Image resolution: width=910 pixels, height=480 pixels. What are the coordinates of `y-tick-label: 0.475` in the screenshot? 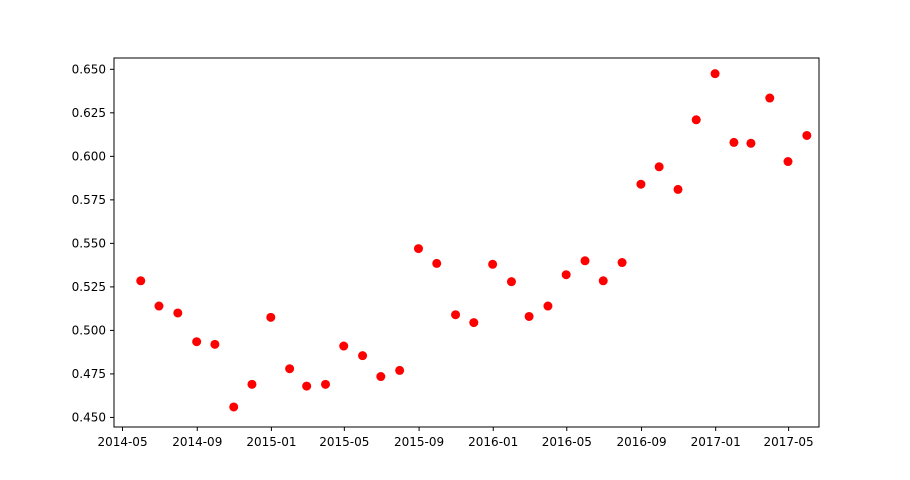 It's located at (89, 374).